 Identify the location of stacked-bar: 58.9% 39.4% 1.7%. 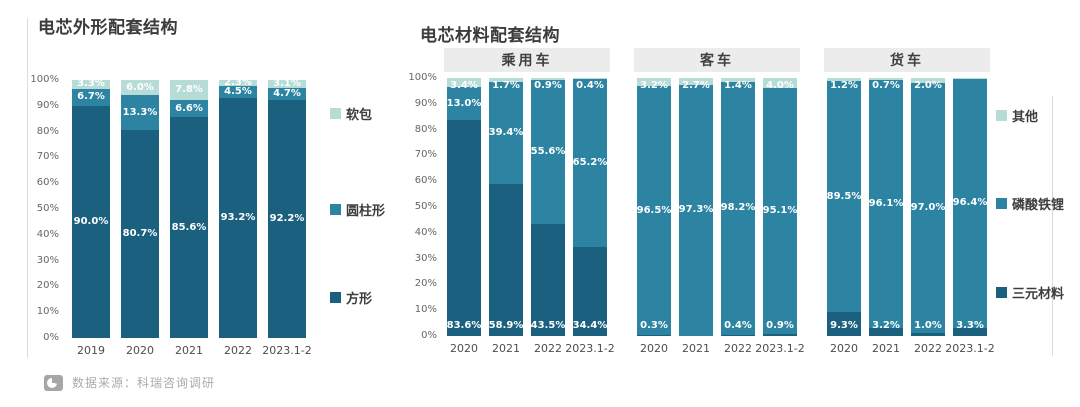
(506, 207).